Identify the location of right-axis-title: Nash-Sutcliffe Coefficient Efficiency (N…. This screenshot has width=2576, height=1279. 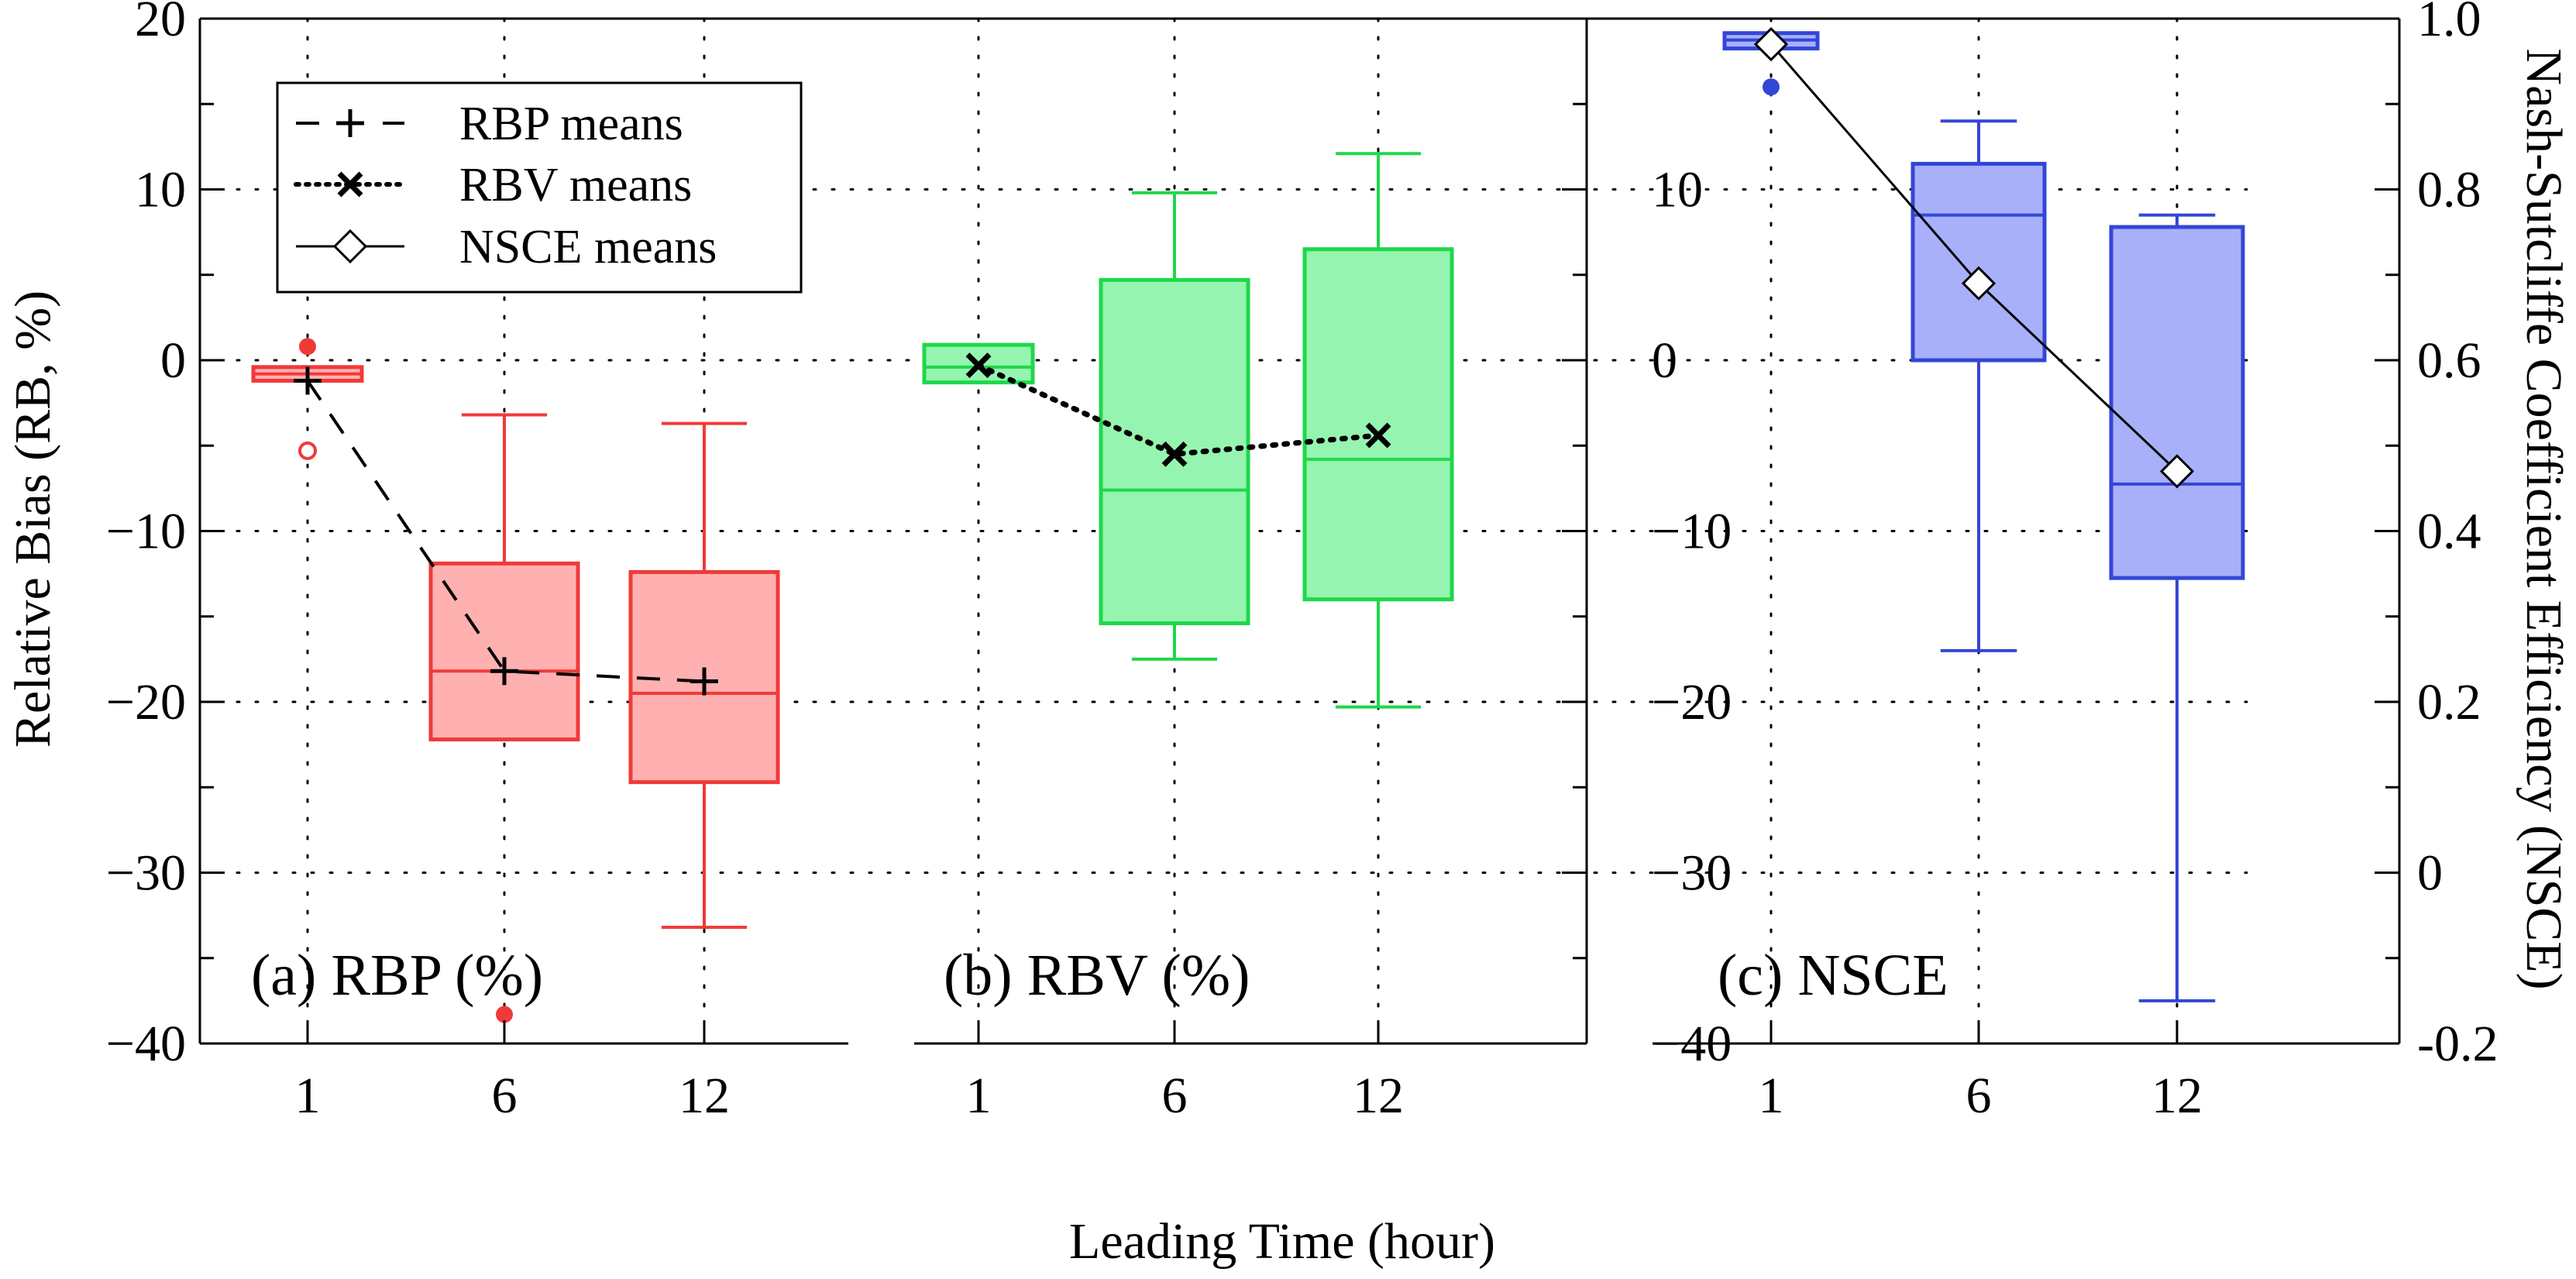
(2544, 519).